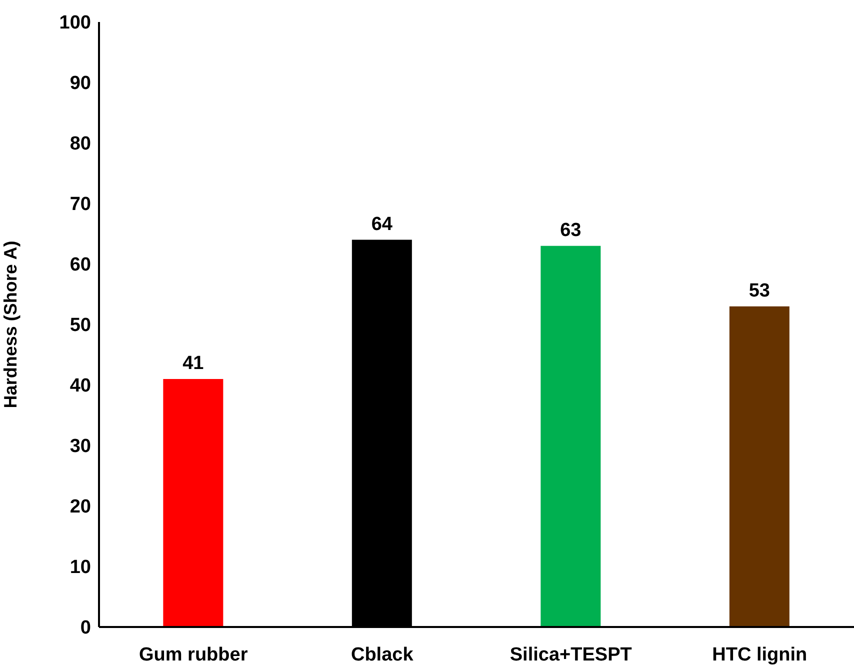 This screenshot has width=854, height=668. I want to click on data-label: 64, so click(382, 224).